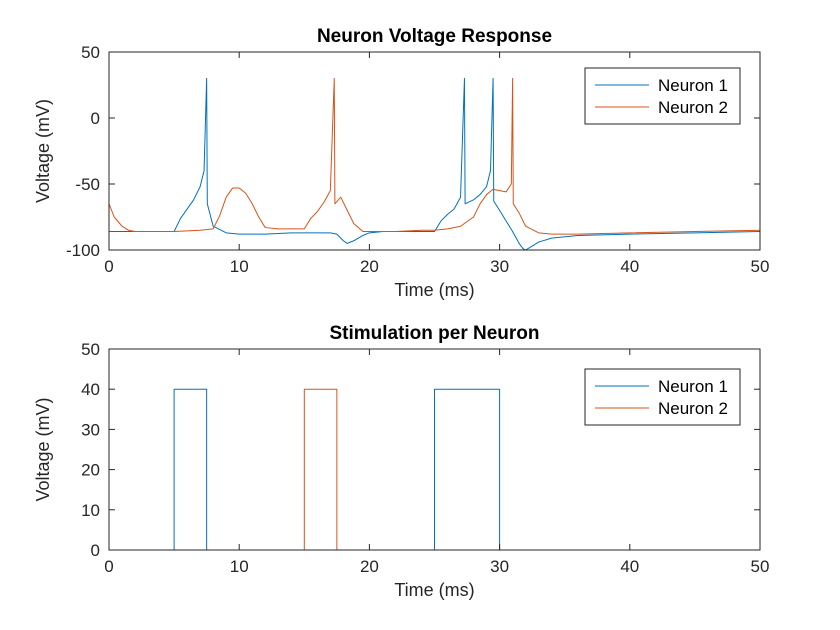 The height and width of the screenshot is (630, 840). Describe the element at coordinates (87, 184) in the screenshot. I see `y-tick-label: -50` at that location.